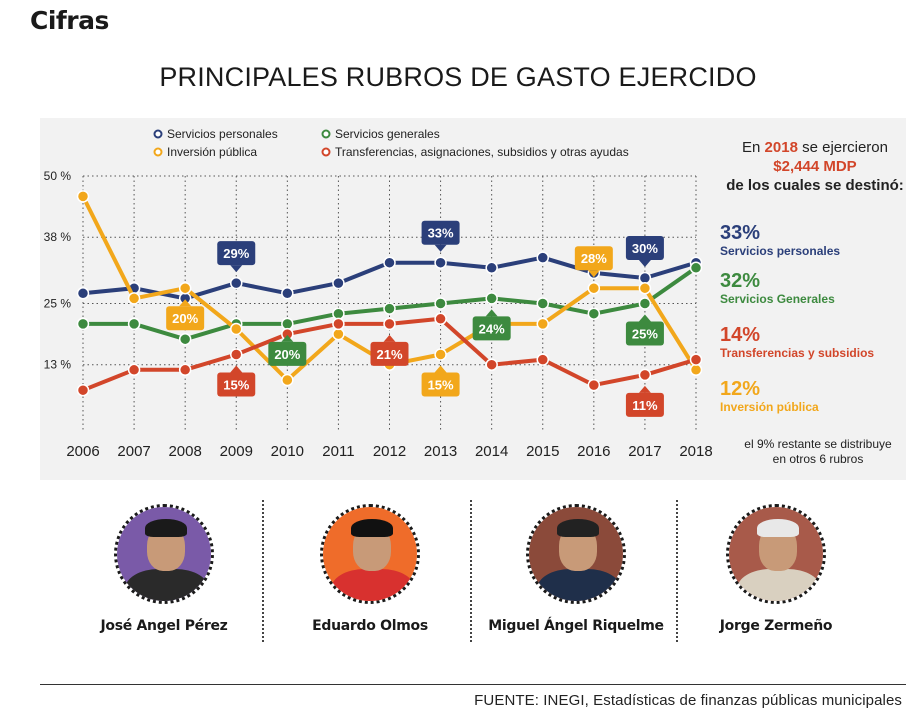  I want to click on callout-label: 15%, so click(441, 385).